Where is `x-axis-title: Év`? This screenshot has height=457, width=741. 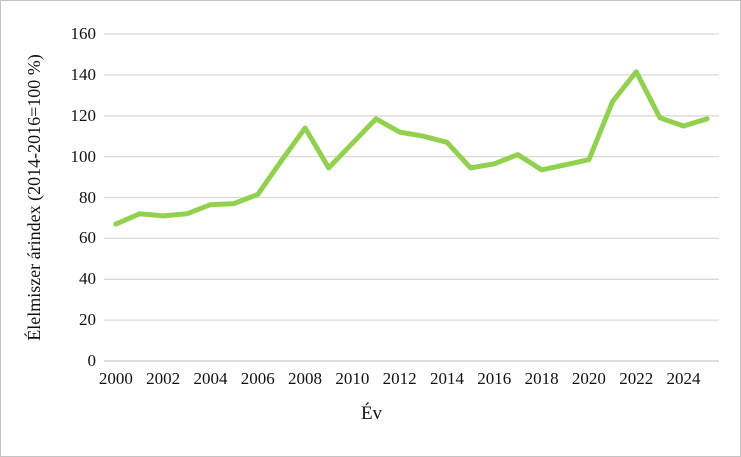 x-axis-title: Év is located at coordinates (371, 413).